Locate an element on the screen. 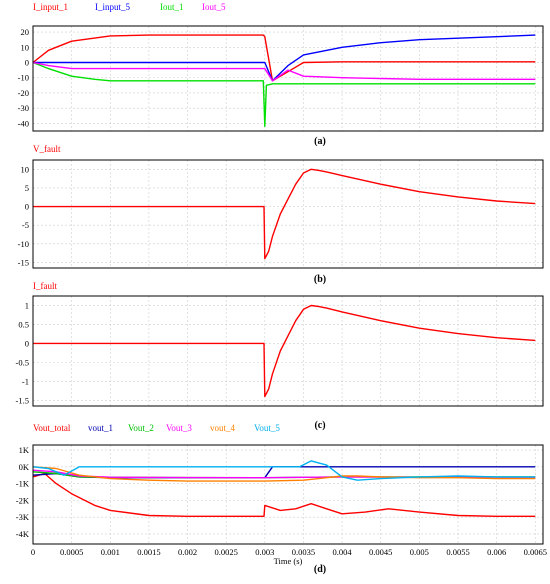 The height and width of the screenshot is (584, 550). y-tick-label: -5 is located at coordinates (25, 225).